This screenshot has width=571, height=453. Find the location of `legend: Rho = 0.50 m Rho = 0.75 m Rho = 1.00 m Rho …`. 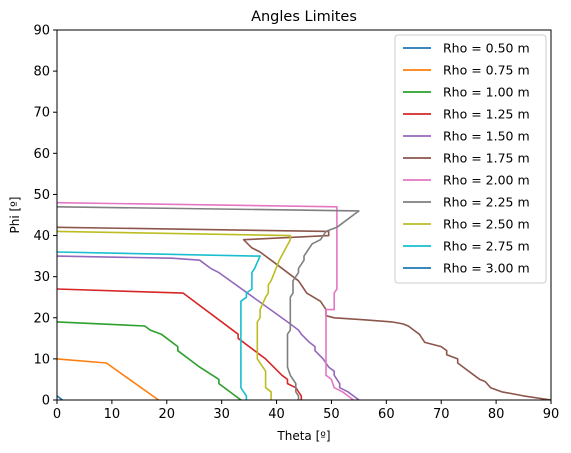

legend: Rho = 0.50 m Rho = 0.75 m Rho = 1.00 m Rho … is located at coordinates (470, 159).